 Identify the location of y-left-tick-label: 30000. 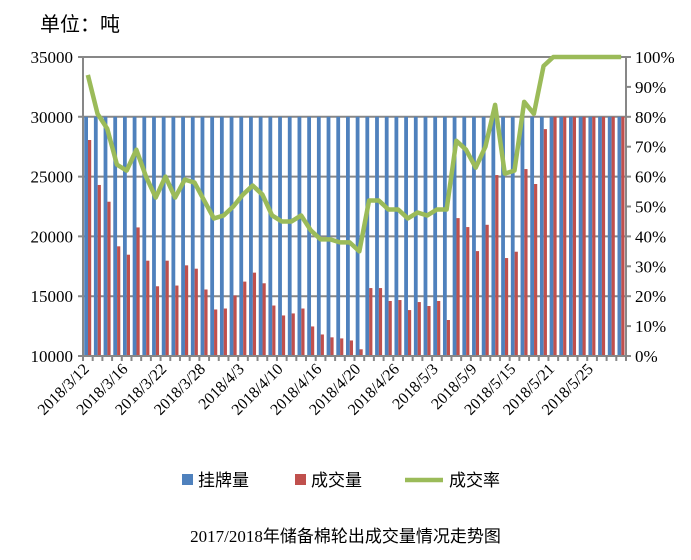
(52, 117).